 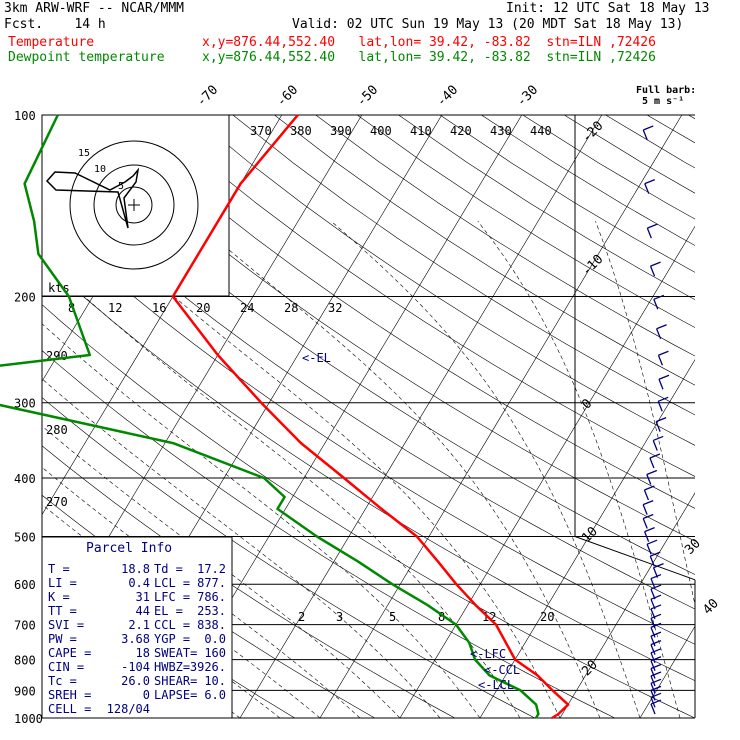 What do you see at coordinates (135, 667) in the screenshot?
I see `parcel-info-value: -104` at bounding box center [135, 667].